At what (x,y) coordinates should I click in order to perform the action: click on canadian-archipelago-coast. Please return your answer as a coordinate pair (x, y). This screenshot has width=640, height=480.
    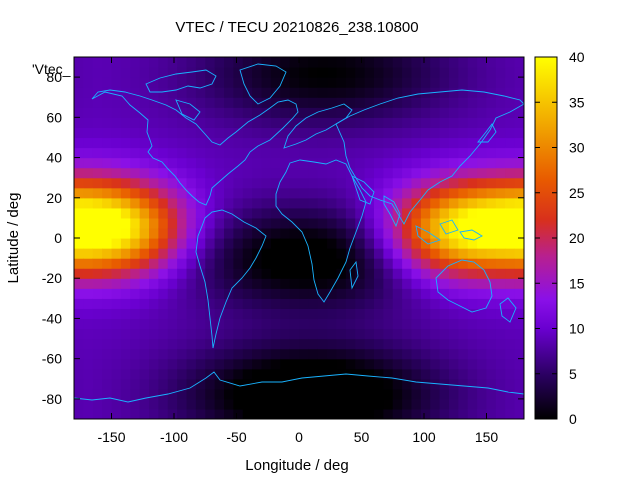
    Looking at the image, I should click on (181, 95).